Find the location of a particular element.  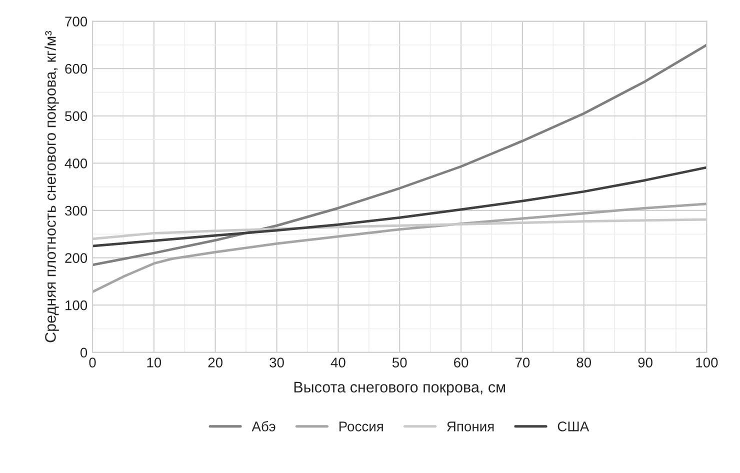

legend-label: США is located at coordinates (574, 427).